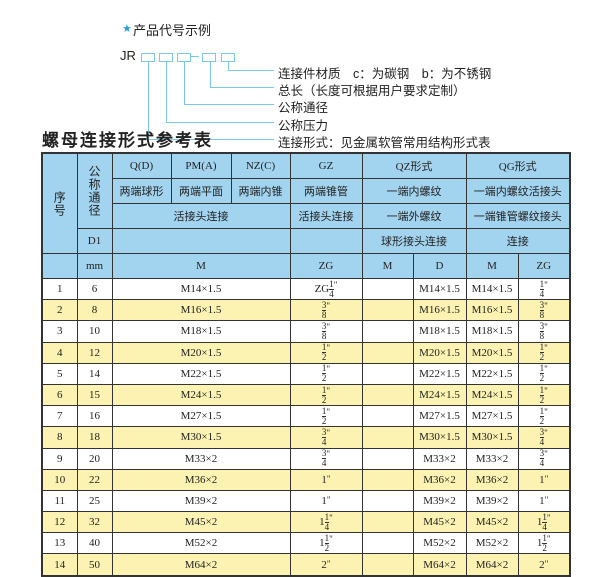 This screenshot has height=577, width=600. Describe the element at coordinates (201, 522) in the screenshot. I see `cell-m: M45×2` at that location.